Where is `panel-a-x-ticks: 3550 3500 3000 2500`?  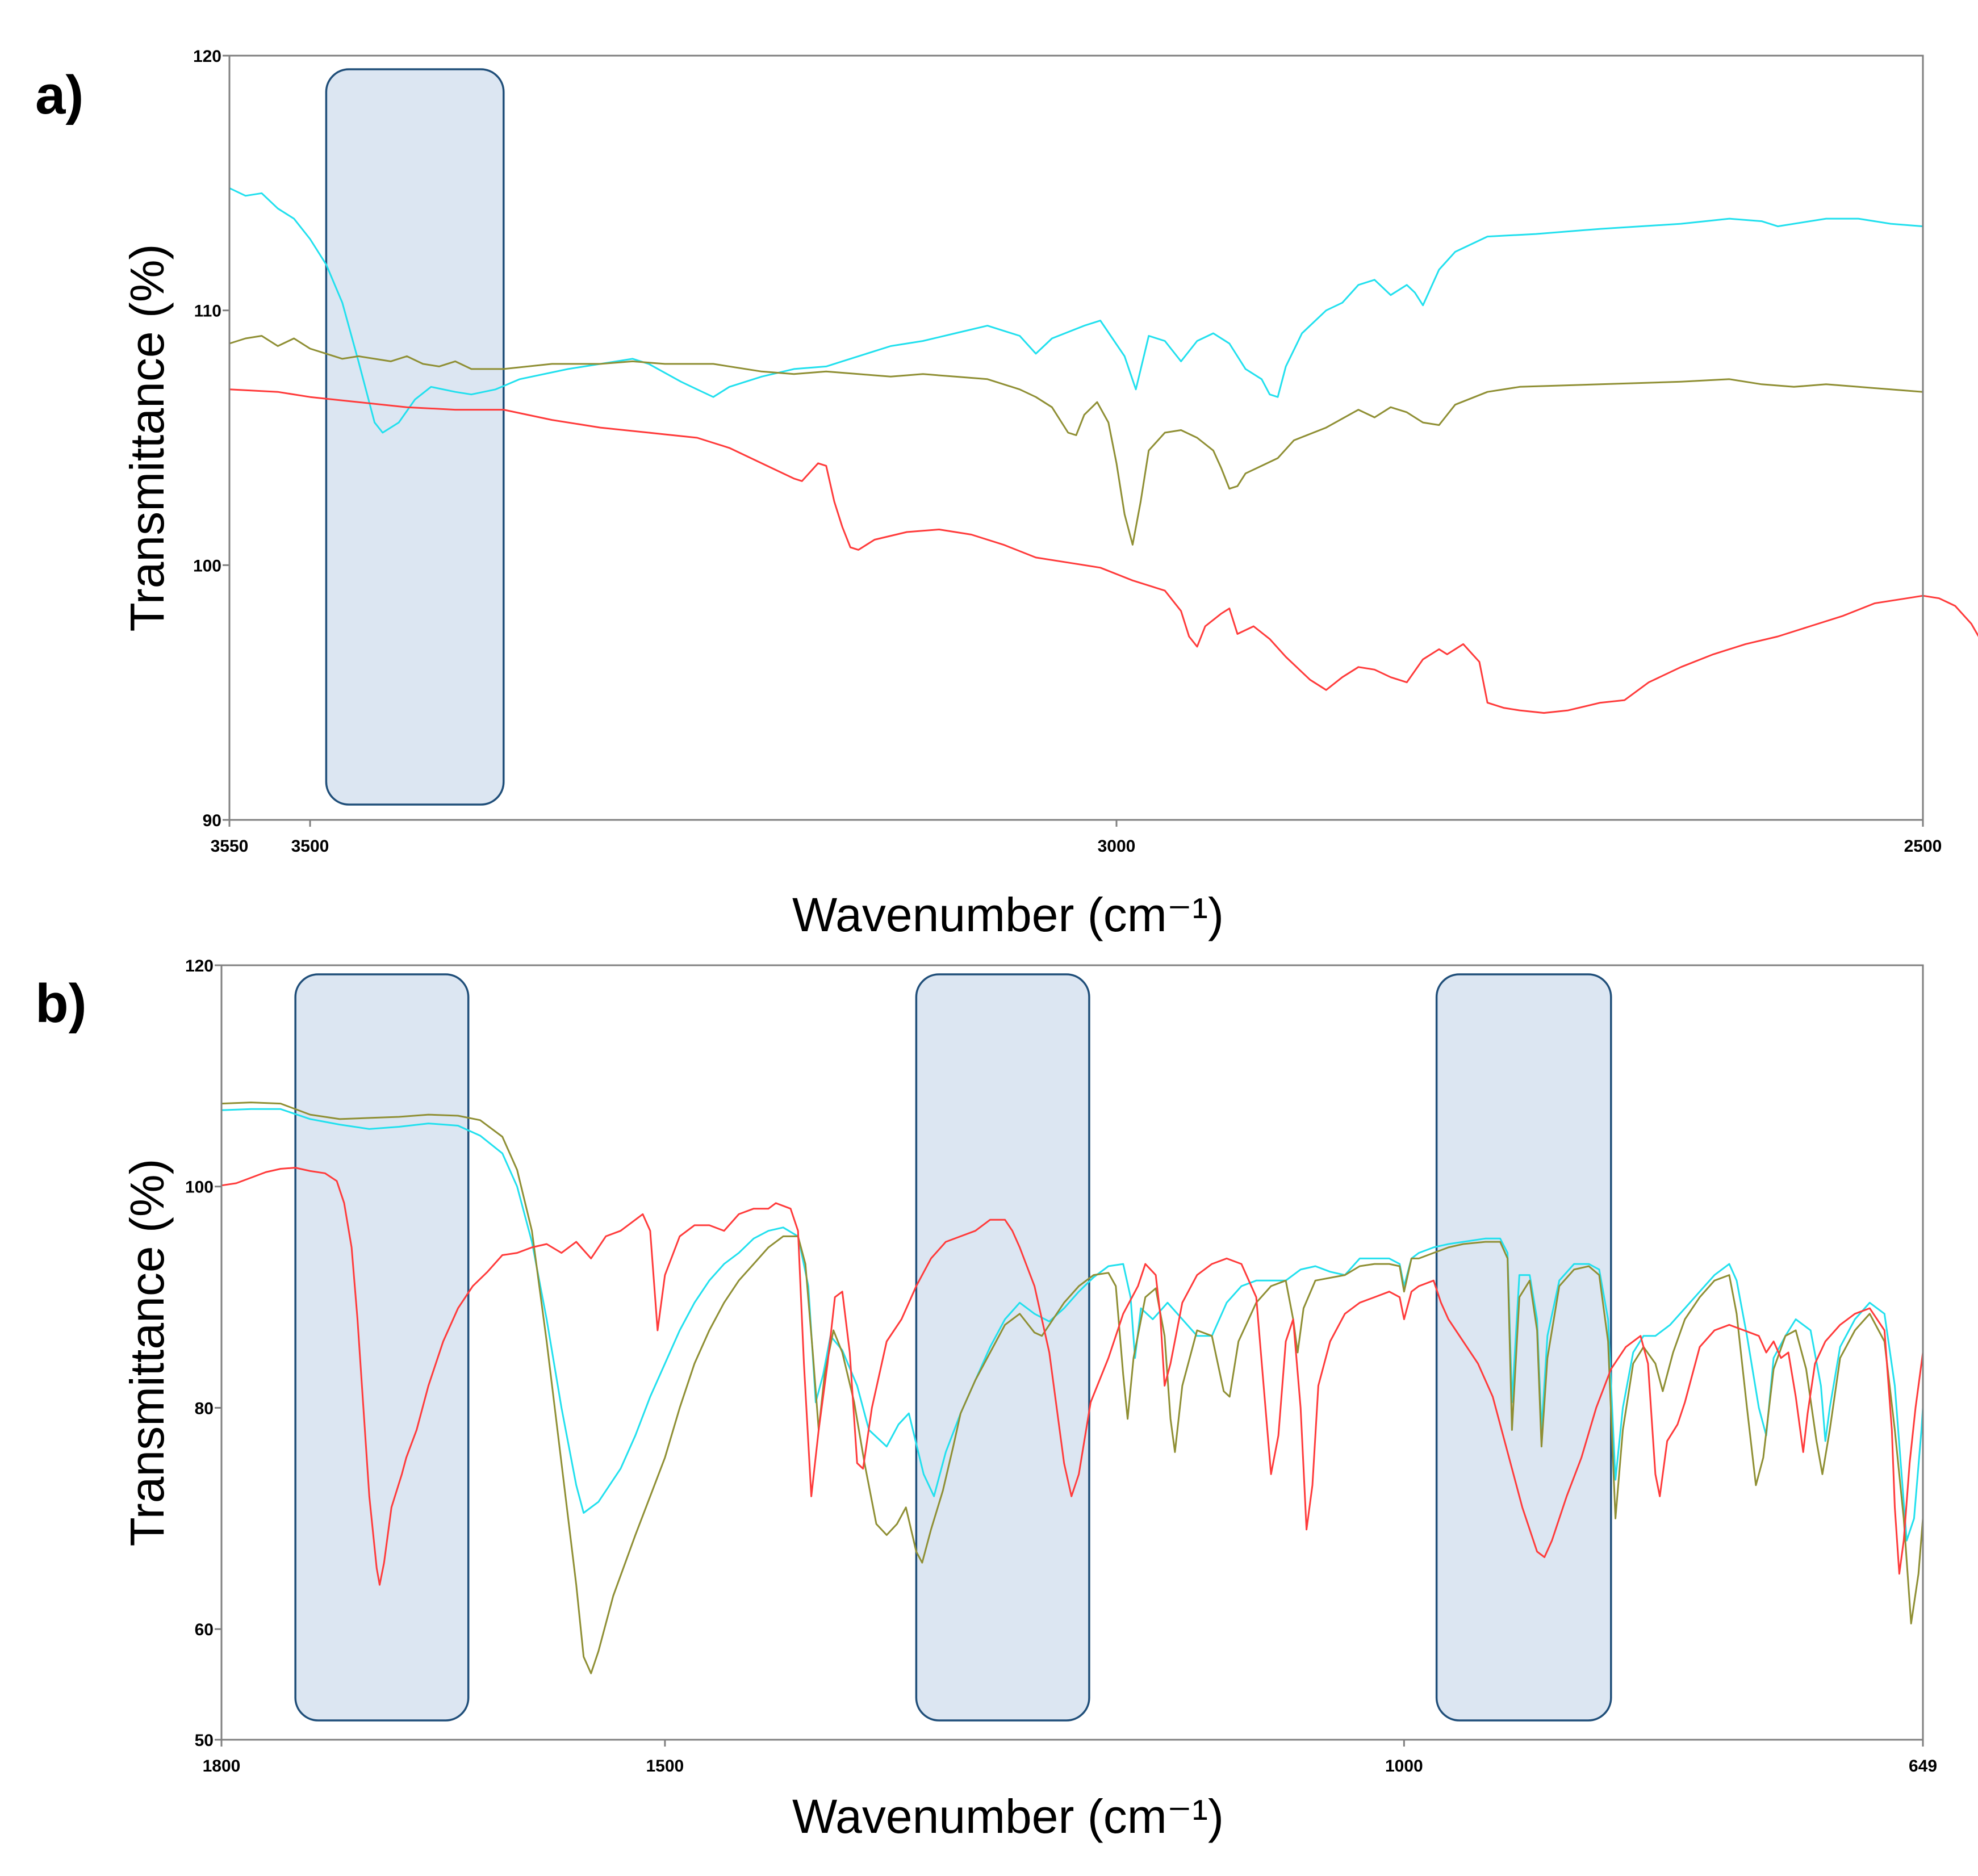 panel-a-x-ticks: 3550 3500 3000 2500 is located at coordinates (1076, 838).